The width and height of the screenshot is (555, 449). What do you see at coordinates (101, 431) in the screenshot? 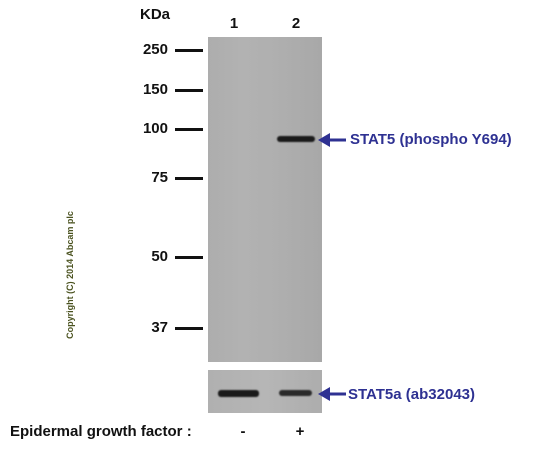
I see `treatment-label: Epidermal growth factor :` at bounding box center [101, 431].